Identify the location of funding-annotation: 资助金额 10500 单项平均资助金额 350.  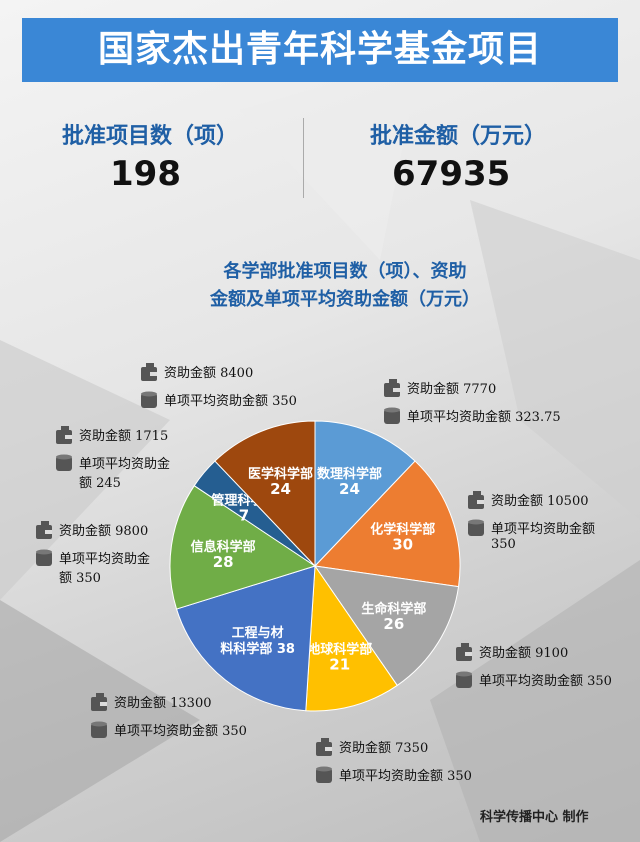
(542, 525).